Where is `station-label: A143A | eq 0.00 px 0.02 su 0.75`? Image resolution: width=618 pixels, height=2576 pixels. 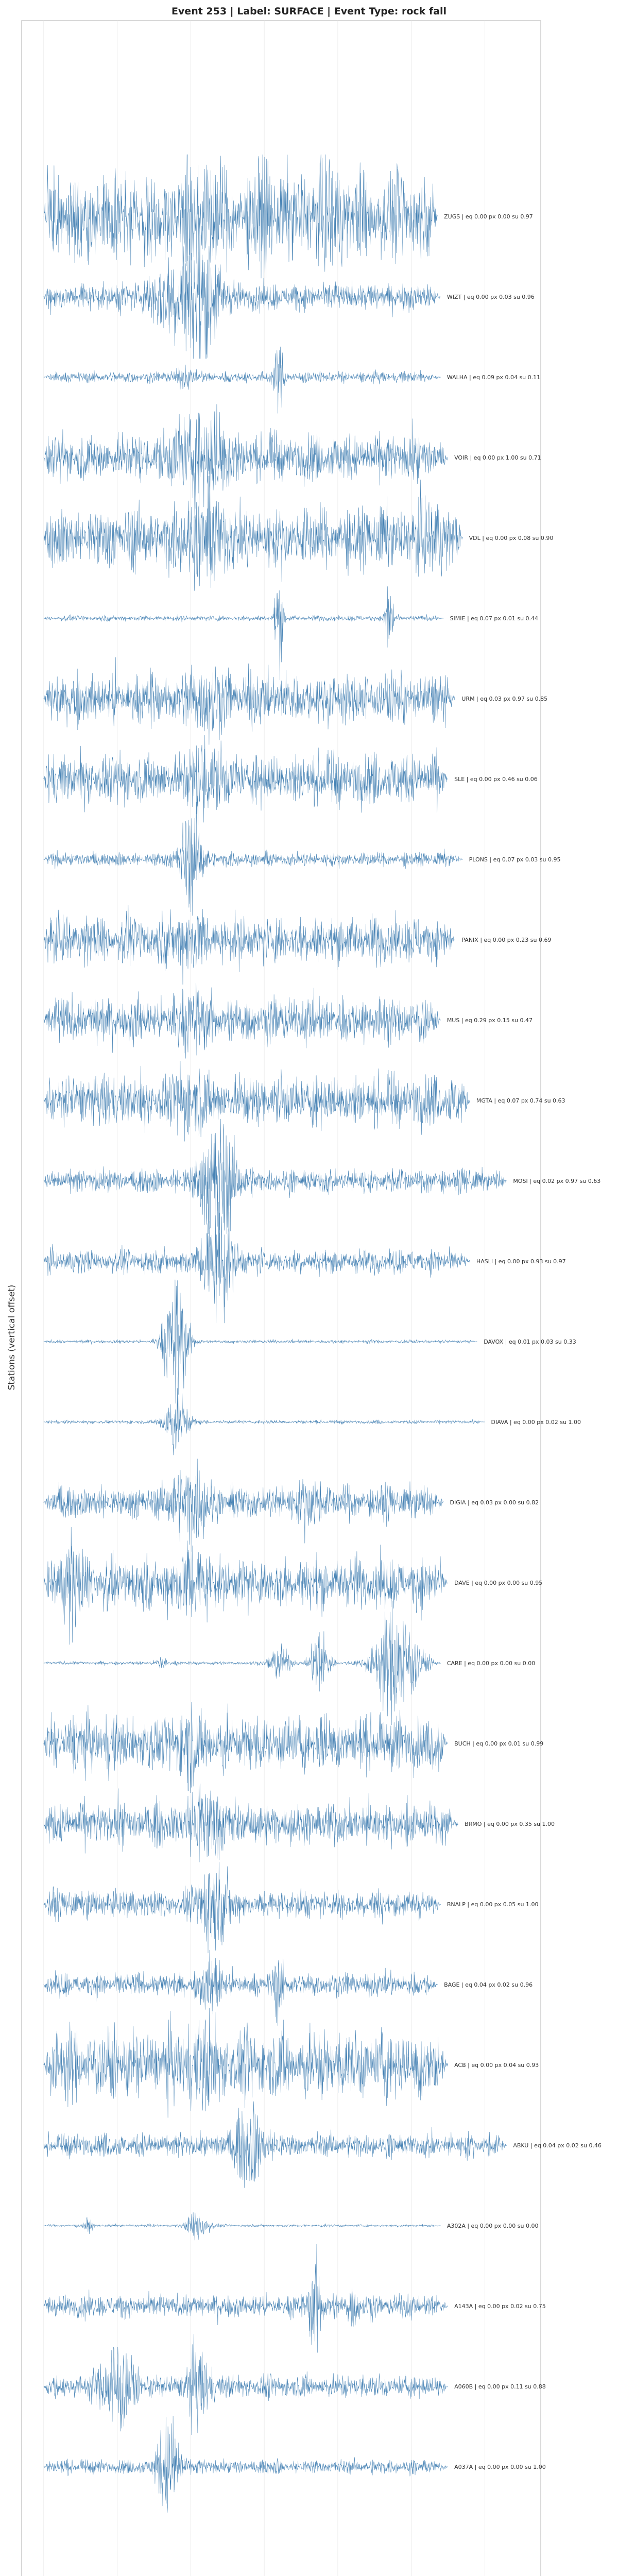
station-label: A143A | eq 0.00 px 0.02 su 0.75 is located at coordinates (500, 2306).